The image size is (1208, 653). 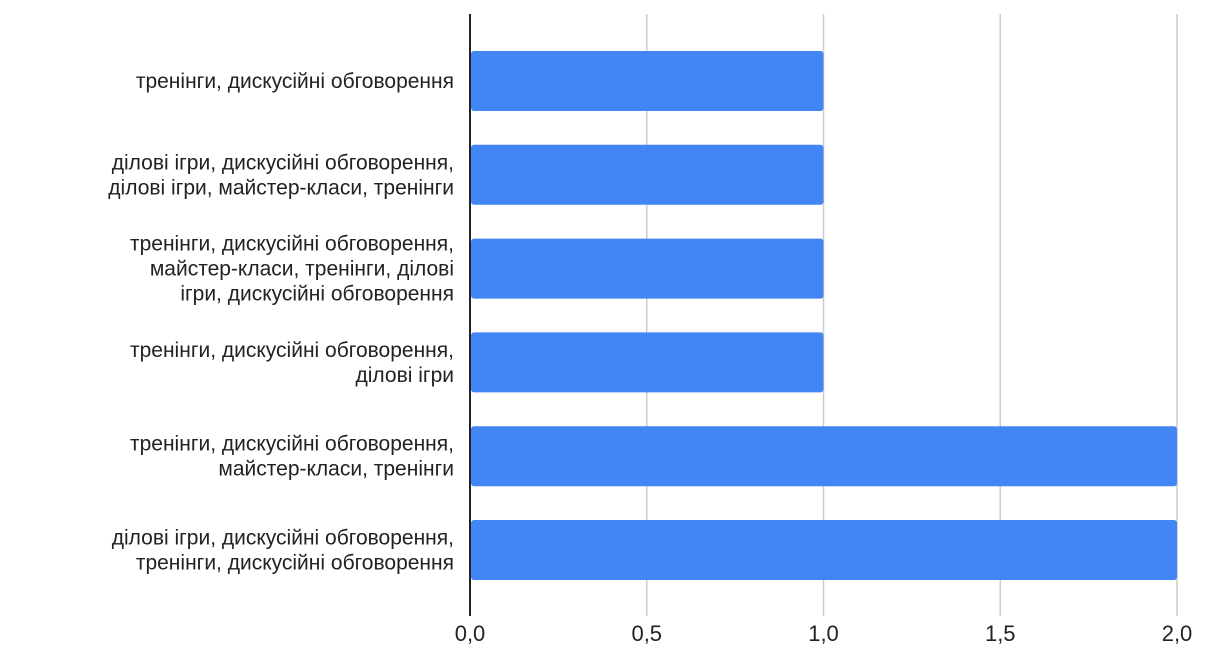 What do you see at coordinates (470, 633) in the screenshot?
I see `x-tick-label: 0,0` at bounding box center [470, 633].